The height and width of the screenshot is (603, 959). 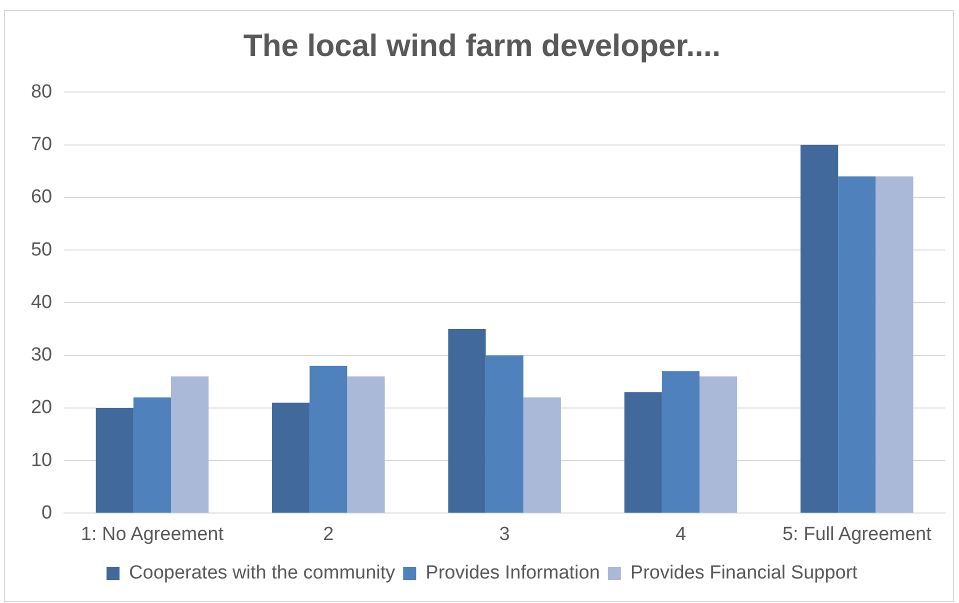 What do you see at coordinates (262, 573) in the screenshot?
I see `legend-label: Cooperates with the community` at bounding box center [262, 573].